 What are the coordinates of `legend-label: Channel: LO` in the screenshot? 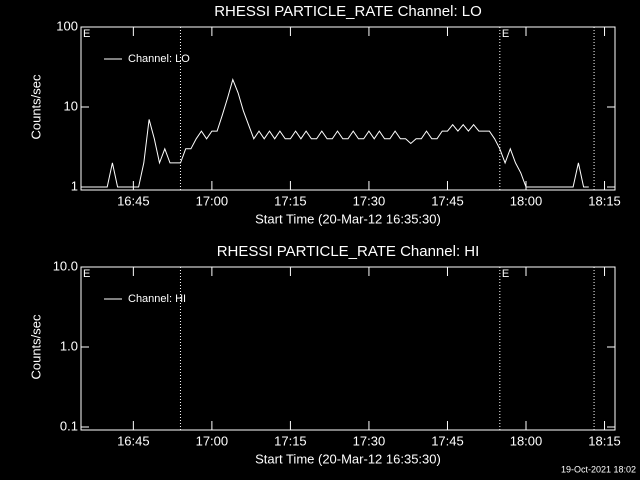 It's located at (159, 59).